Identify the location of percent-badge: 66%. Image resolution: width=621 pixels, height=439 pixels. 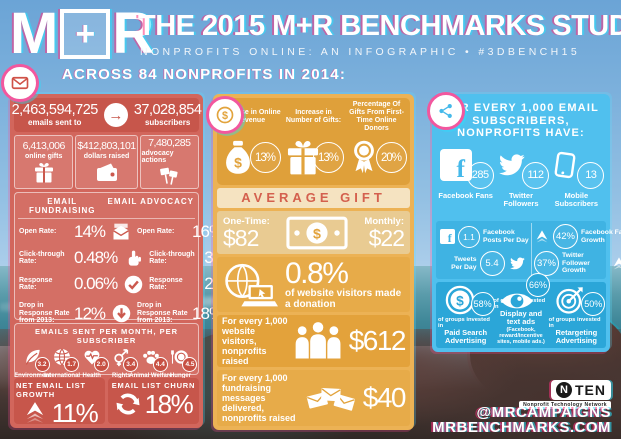
(537, 285).